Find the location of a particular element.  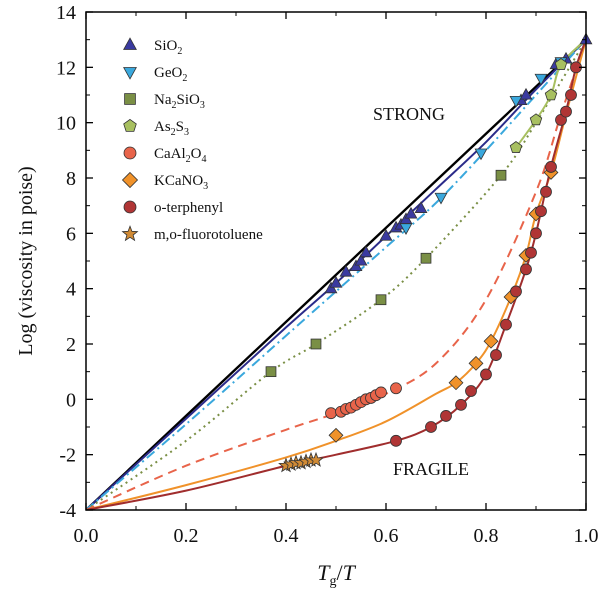

x-tick-label: 0.2 is located at coordinates (186, 536).